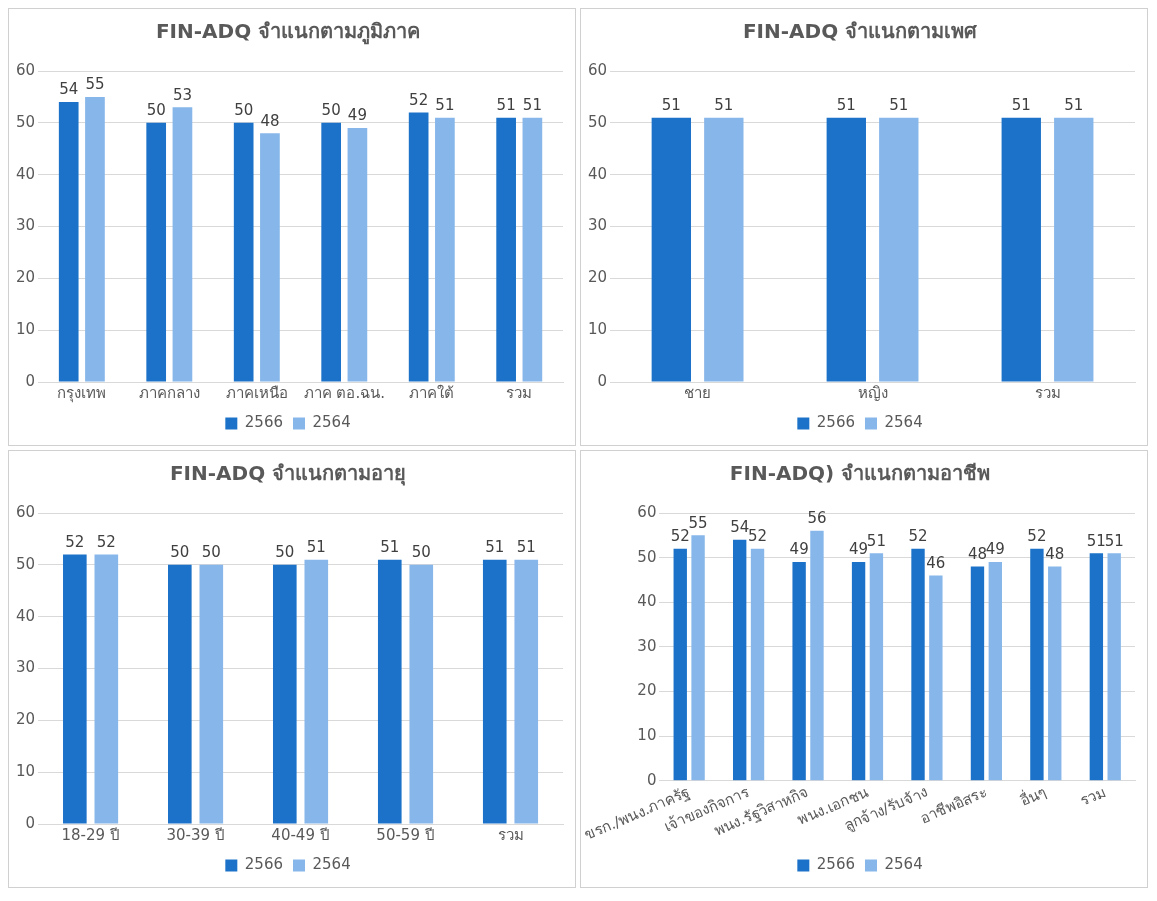 The image size is (1157, 901). What do you see at coordinates (432, 392) in the screenshot?
I see `x-tick-label: ภาคใต้` at bounding box center [432, 392].